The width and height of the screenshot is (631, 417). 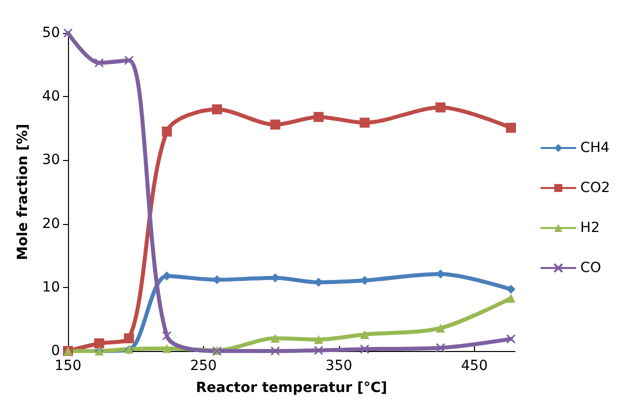 I want to click on legend-label: CH4, so click(x=595, y=148).